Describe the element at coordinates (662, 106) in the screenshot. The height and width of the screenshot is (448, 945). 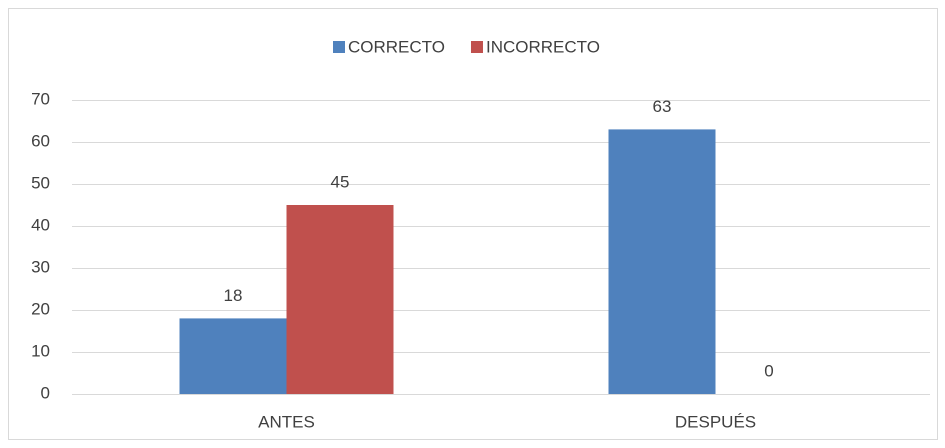
I see `data-label: 63` at that location.